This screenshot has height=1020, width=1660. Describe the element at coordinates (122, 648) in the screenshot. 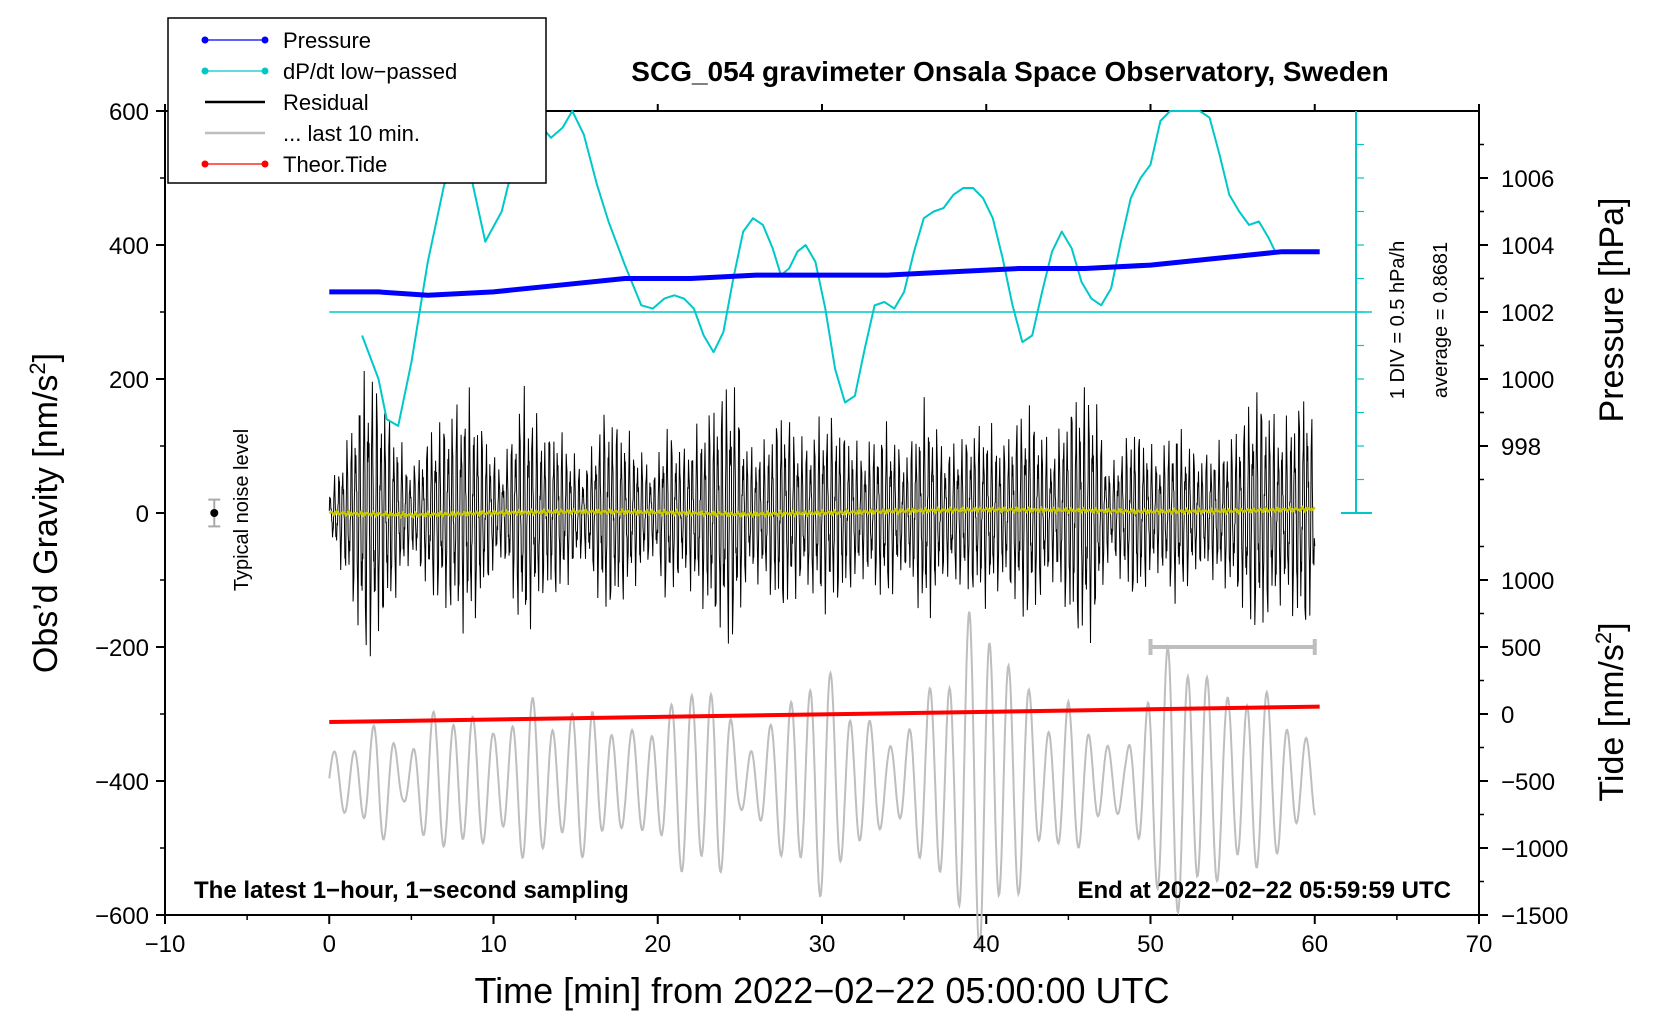

I see `y-tick-label-4: −200` at that location.